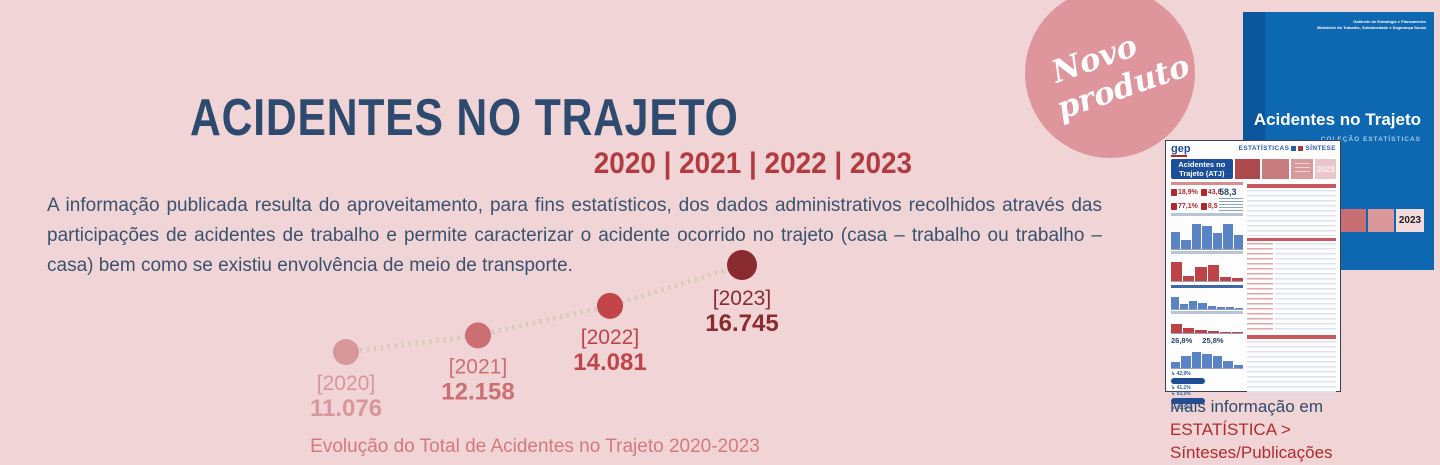  Describe the element at coordinates (610, 337) in the screenshot. I see `point-year-label: [2022]` at that location.